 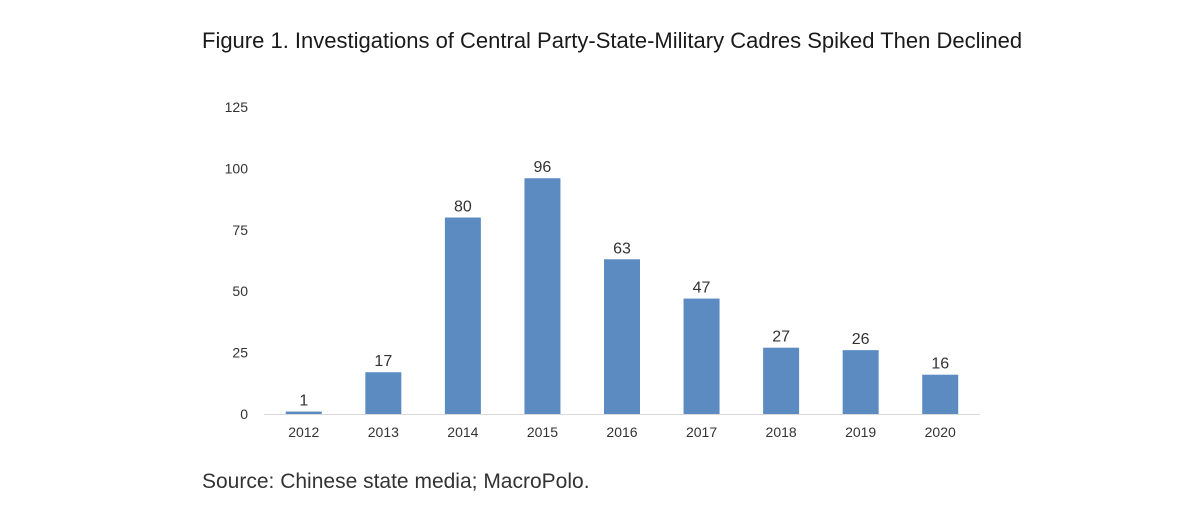 What do you see at coordinates (940, 432) in the screenshot?
I see `x-tick-label: 2020` at bounding box center [940, 432].